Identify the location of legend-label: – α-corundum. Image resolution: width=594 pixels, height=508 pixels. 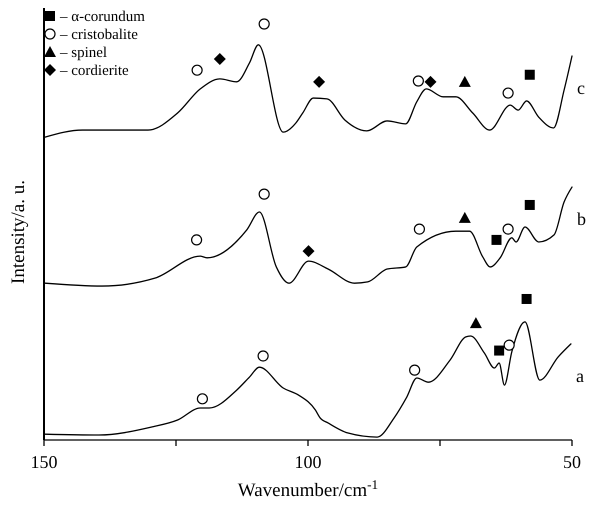
(102, 17).